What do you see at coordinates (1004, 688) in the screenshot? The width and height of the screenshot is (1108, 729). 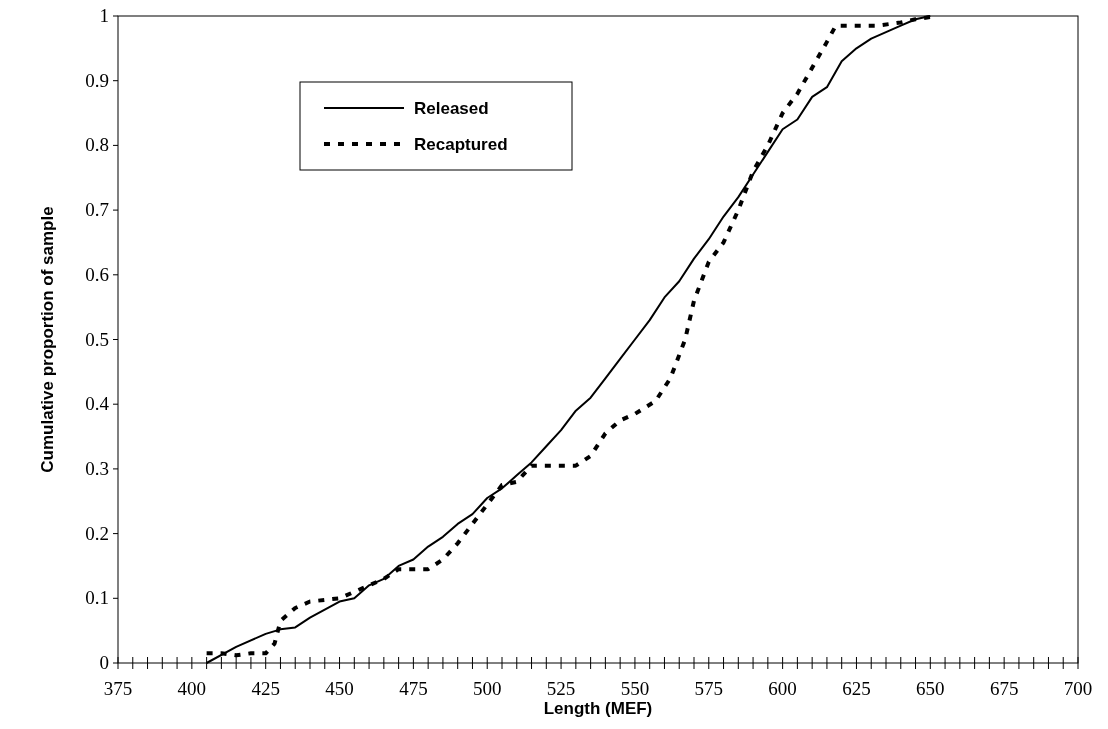 I see `x-tick-label: 675` at bounding box center [1004, 688].